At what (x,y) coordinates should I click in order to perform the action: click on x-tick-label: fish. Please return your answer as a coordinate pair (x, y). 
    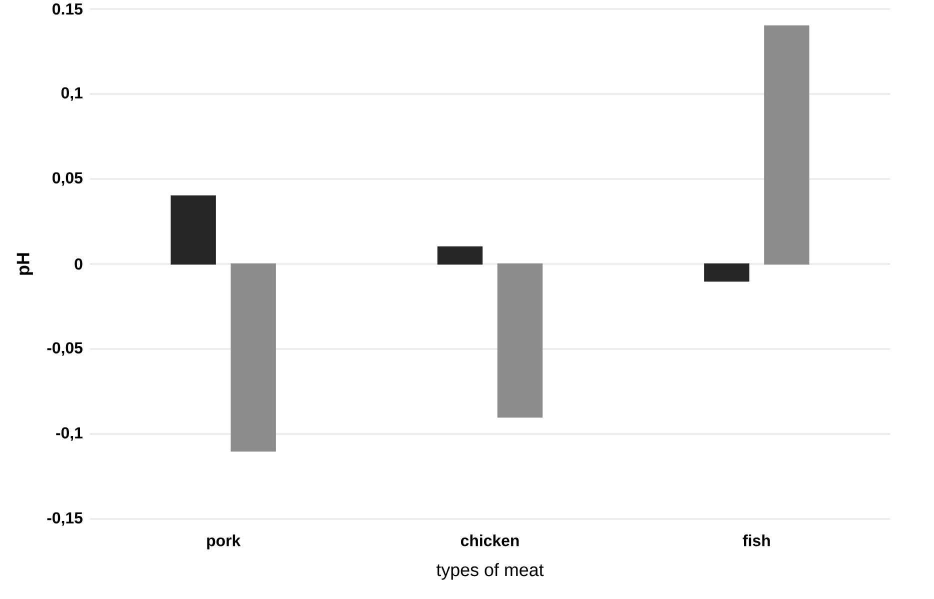
    Looking at the image, I should click on (756, 540).